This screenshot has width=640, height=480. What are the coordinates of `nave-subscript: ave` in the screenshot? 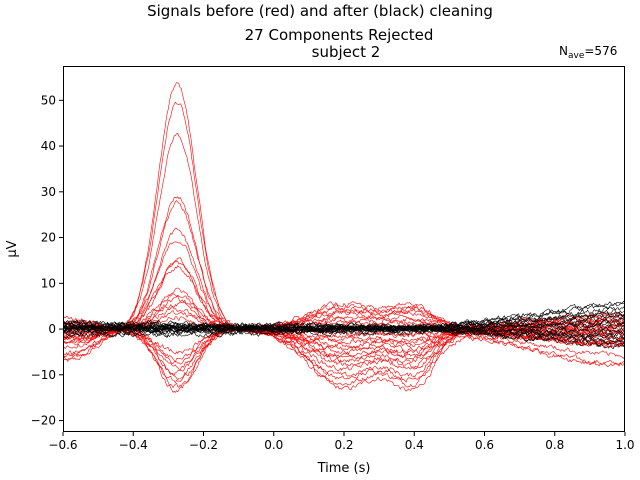 It's located at (576, 56).